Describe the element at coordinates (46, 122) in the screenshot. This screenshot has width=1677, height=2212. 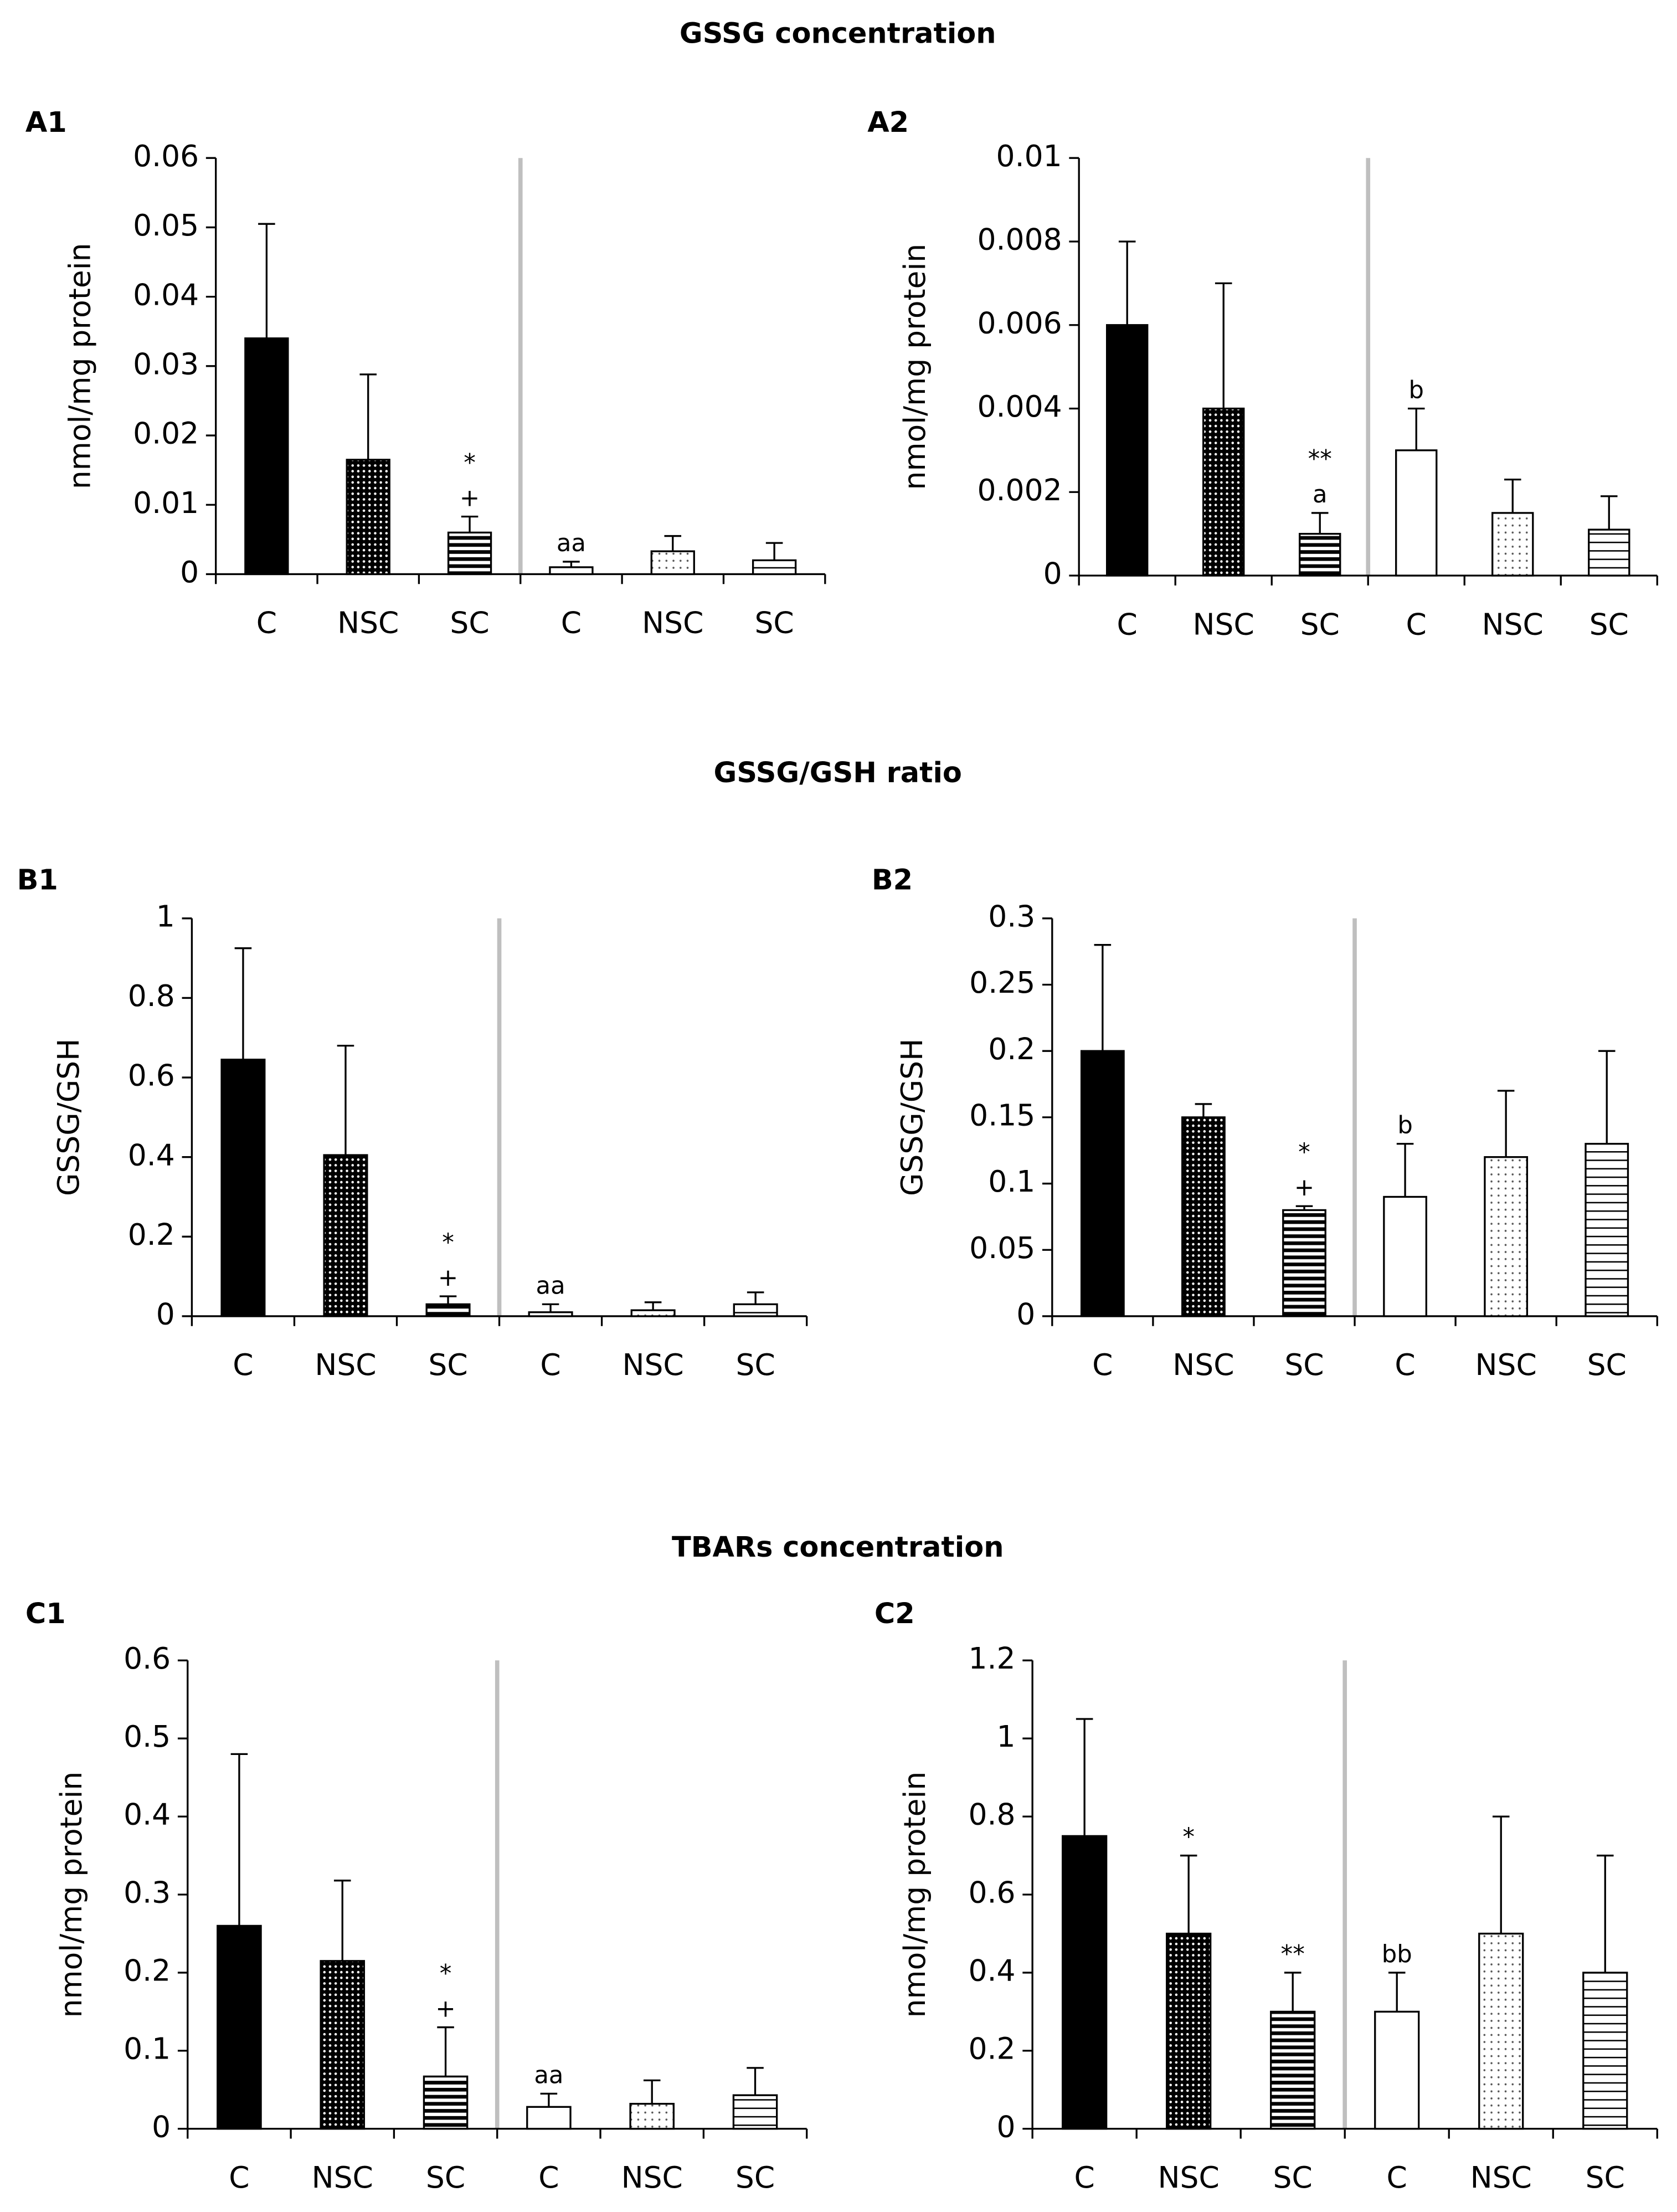
I see `panel-label: A1` at that location.